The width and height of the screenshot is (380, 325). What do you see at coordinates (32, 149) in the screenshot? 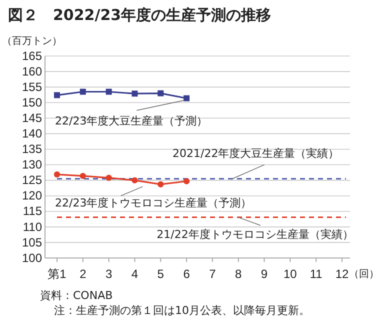
I see `y-tick-label: 135` at bounding box center [32, 149].